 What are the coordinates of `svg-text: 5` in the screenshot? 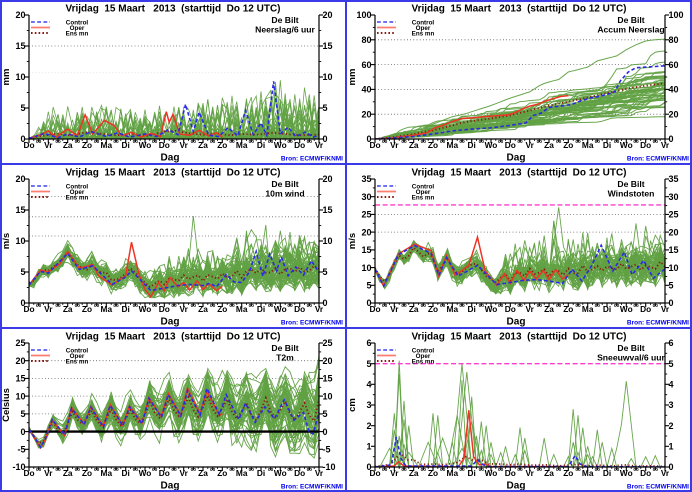 It's located at (22, 108).